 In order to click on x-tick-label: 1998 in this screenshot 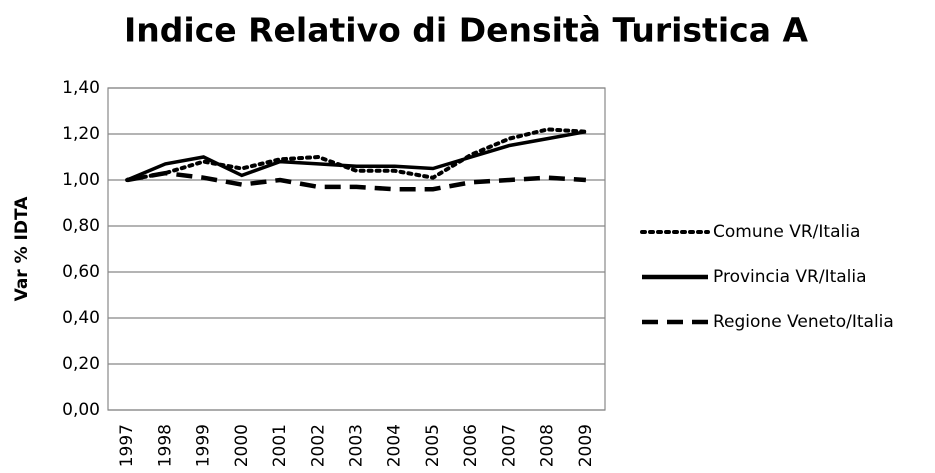, I will do `click(165, 445)`.